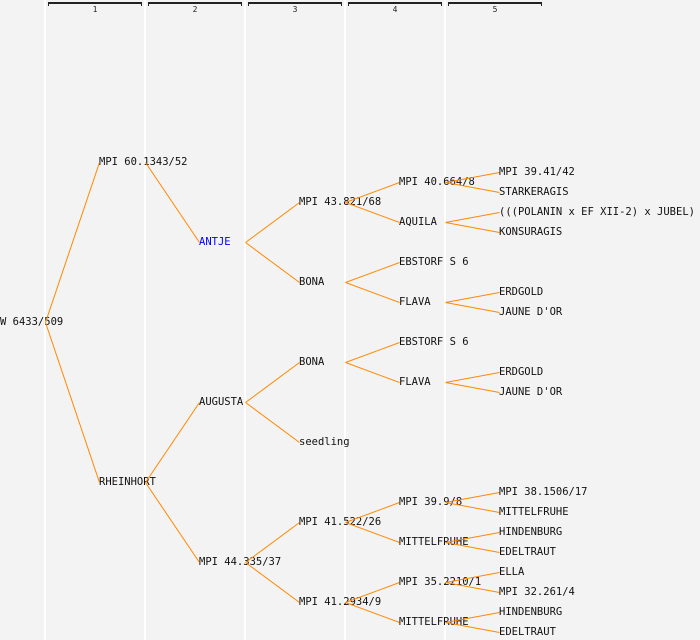 Image resolution: width=700 pixels, height=640 pixels. I want to click on generation-5-label: 5, so click(495, 9).